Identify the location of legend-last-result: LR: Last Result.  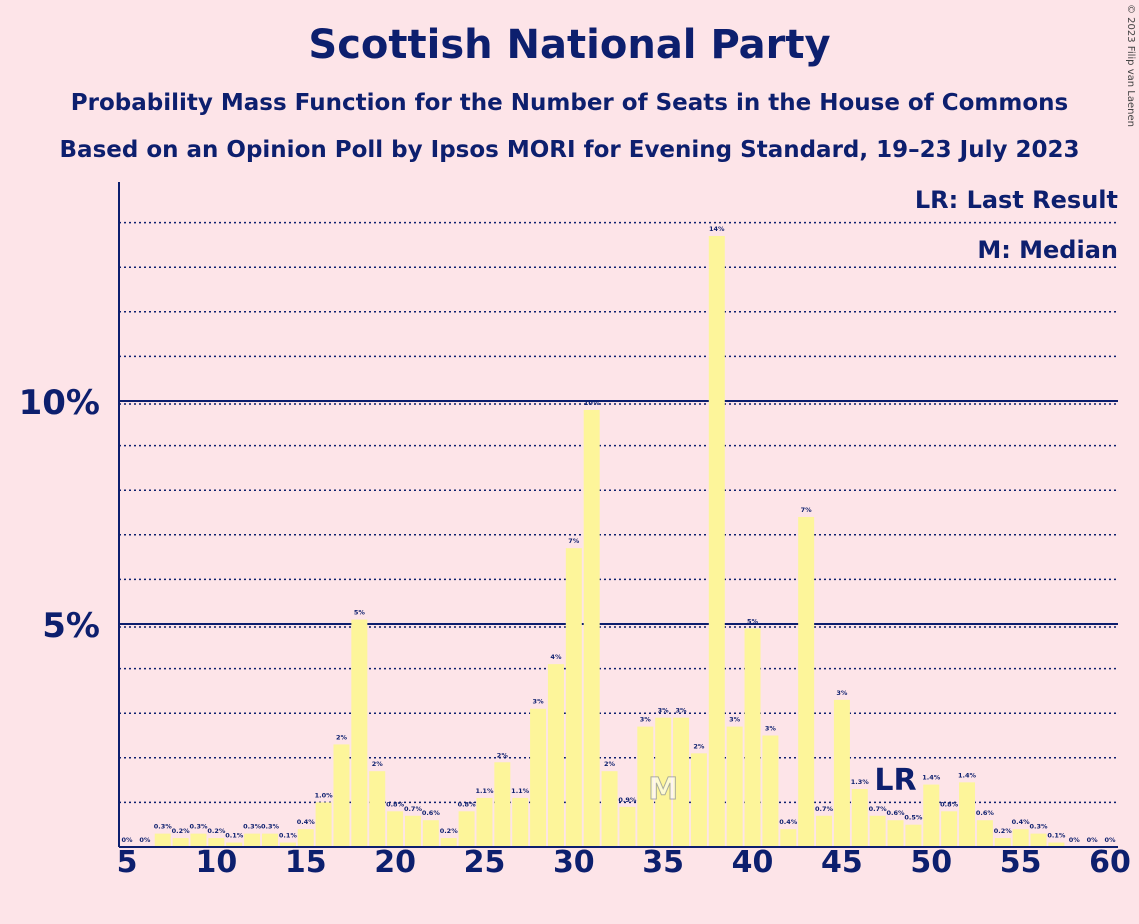
(1016, 200).